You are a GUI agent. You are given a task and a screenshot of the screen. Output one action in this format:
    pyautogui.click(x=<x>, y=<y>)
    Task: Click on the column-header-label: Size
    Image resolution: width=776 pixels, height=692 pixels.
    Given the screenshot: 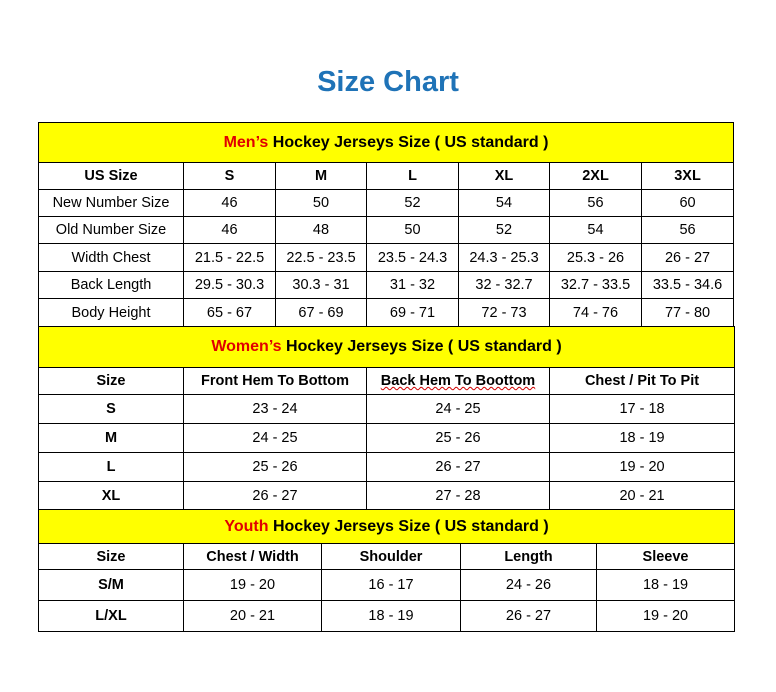 What is the action you would take?
    pyautogui.click(x=111, y=381)
    